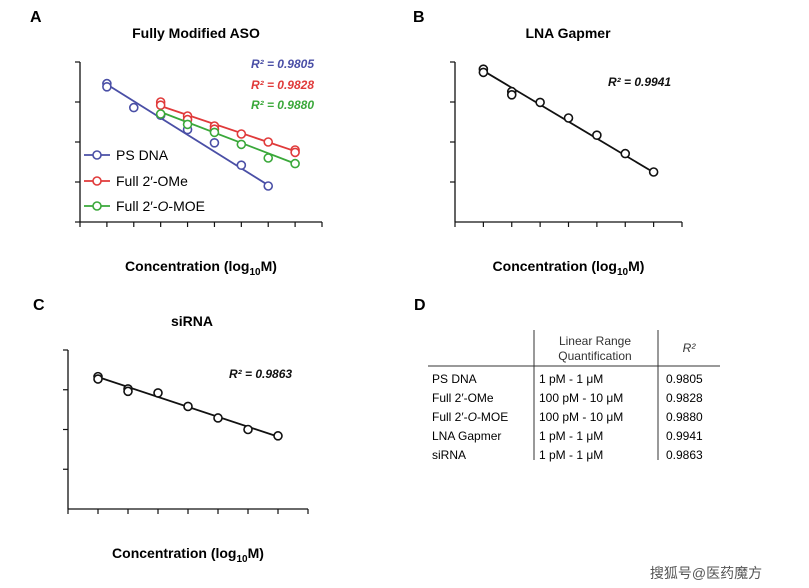 The height and width of the screenshot is (588, 809). I want to click on table-cell-name-part: Full 2′-, so click(450, 417).